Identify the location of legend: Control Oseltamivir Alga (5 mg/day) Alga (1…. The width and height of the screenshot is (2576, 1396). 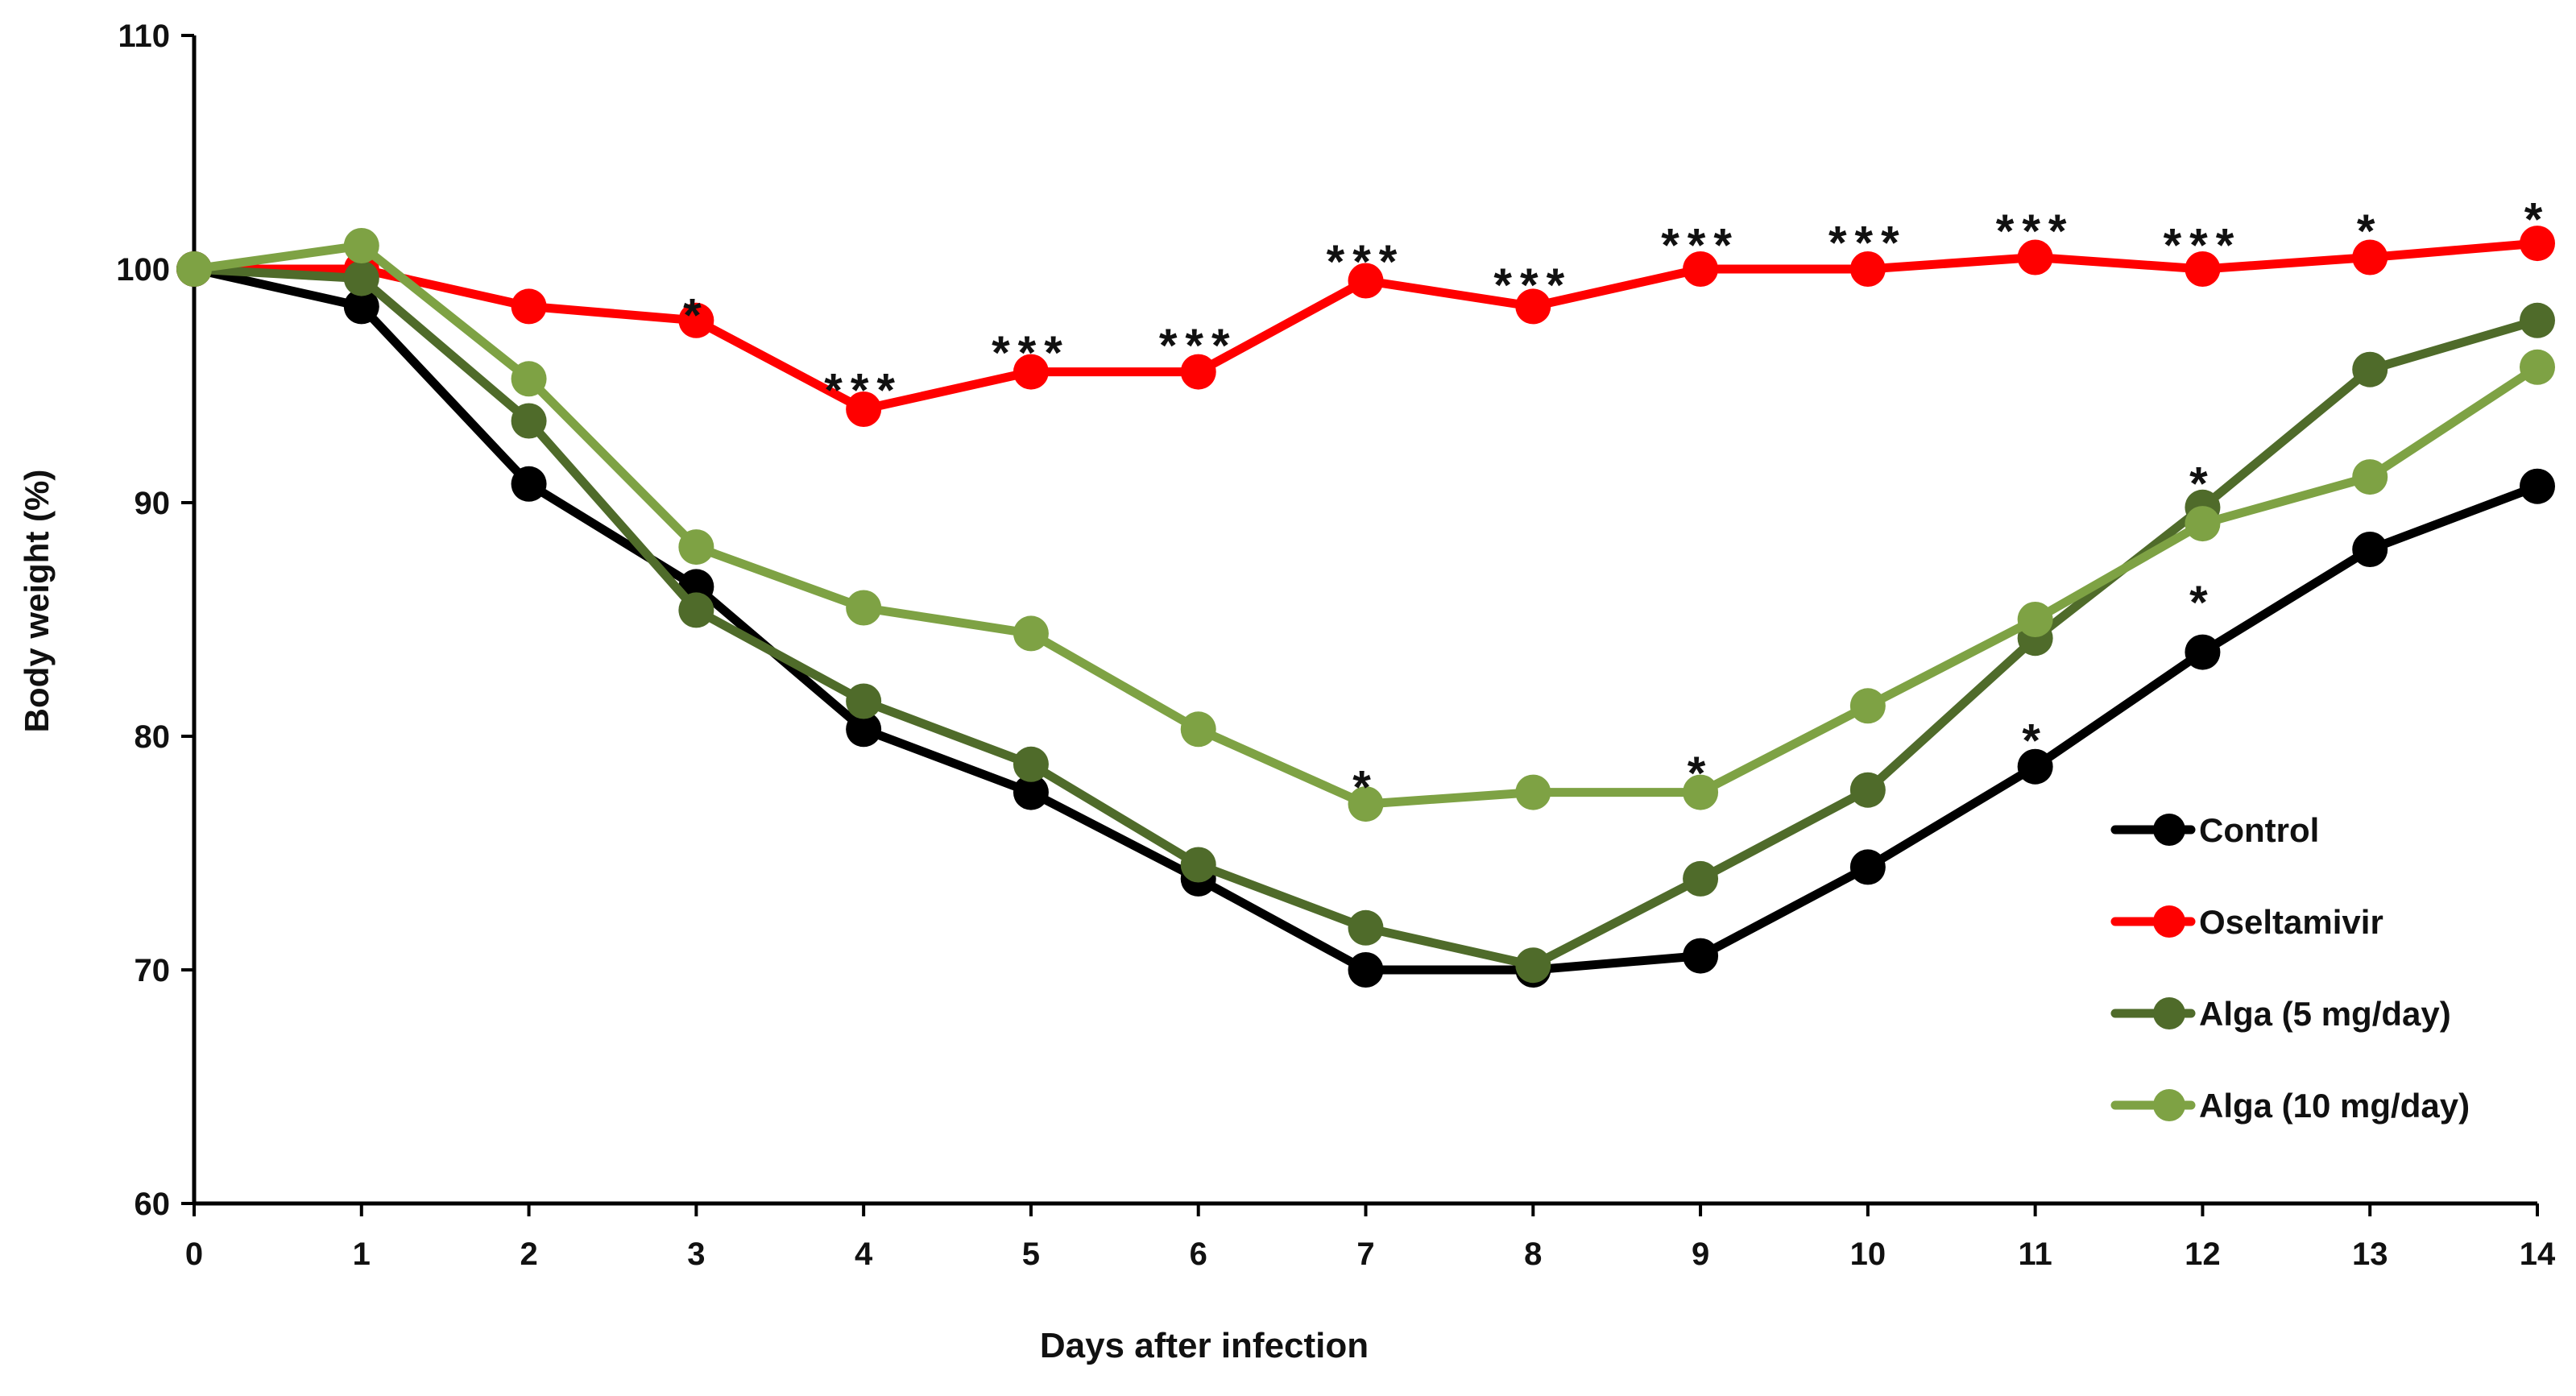
(2290, 968).